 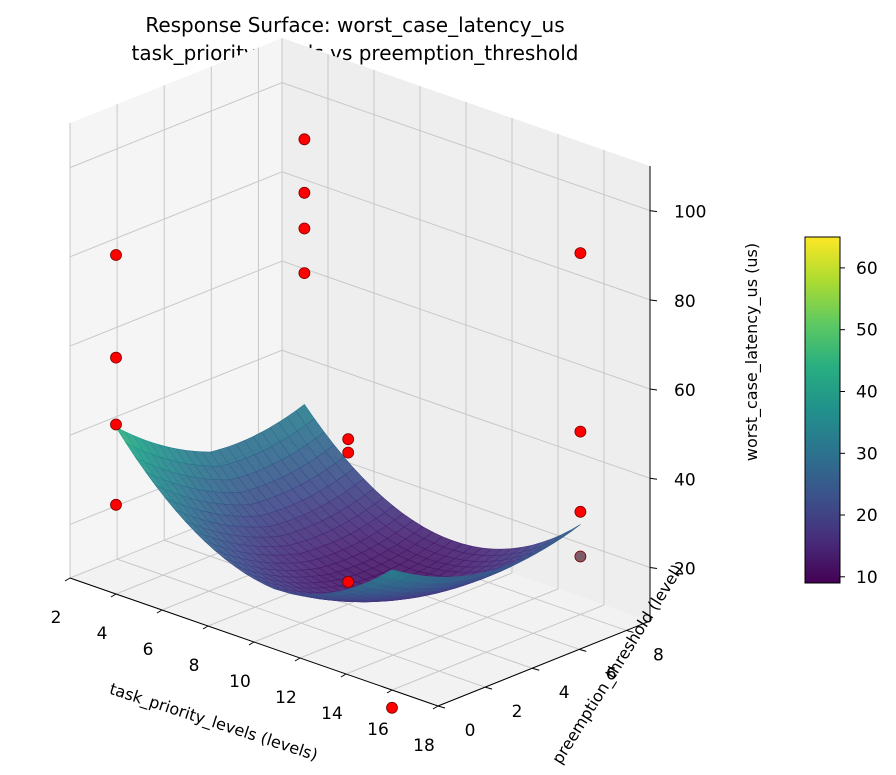 What do you see at coordinates (752, 352) in the screenshot?
I see `z-axis-label: worst_case_latency_us (us)` at bounding box center [752, 352].